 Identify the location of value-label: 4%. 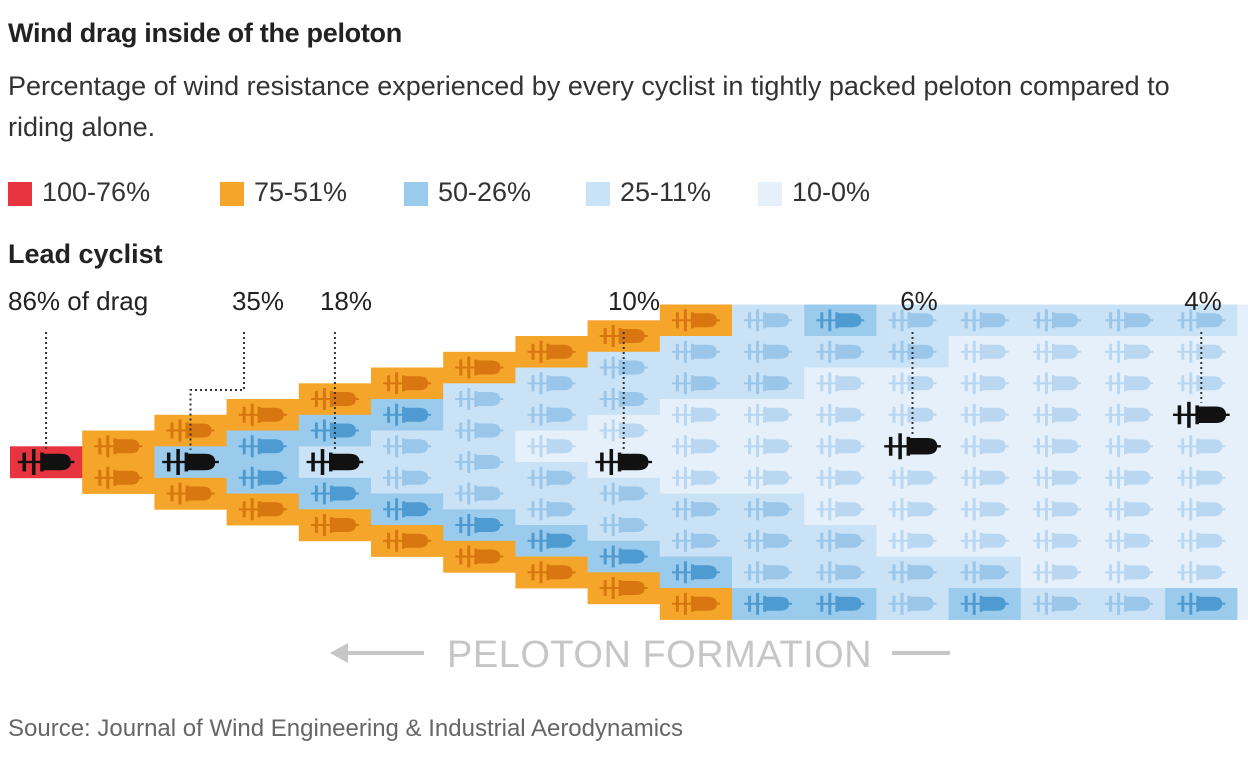
(1203, 301).